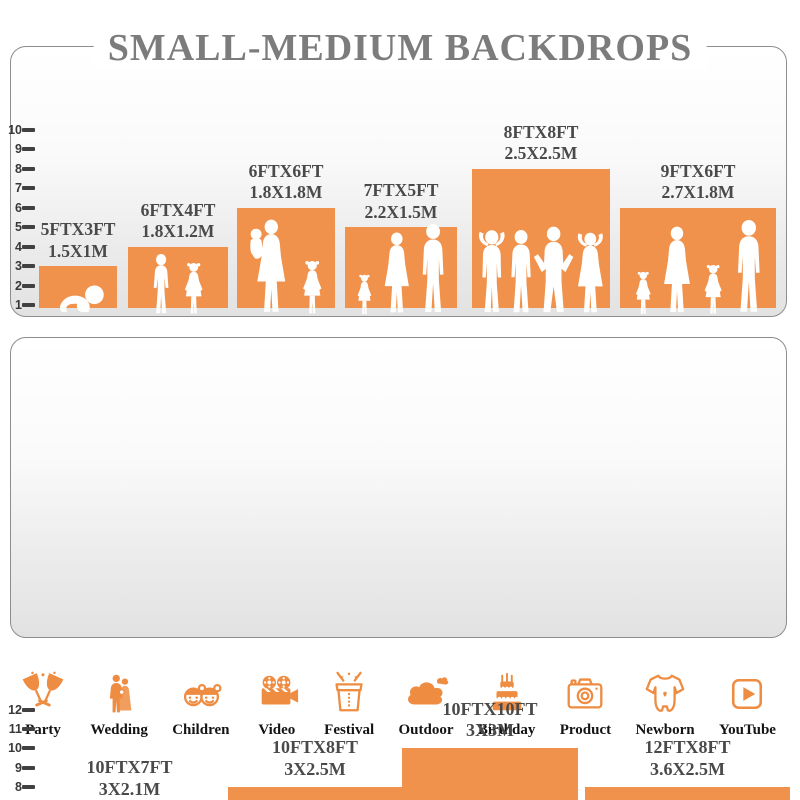 This screenshot has width=800, height=800. What do you see at coordinates (747, 688) in the screenshot?
I see `play-button-icon` at bounding box center [747, 688].